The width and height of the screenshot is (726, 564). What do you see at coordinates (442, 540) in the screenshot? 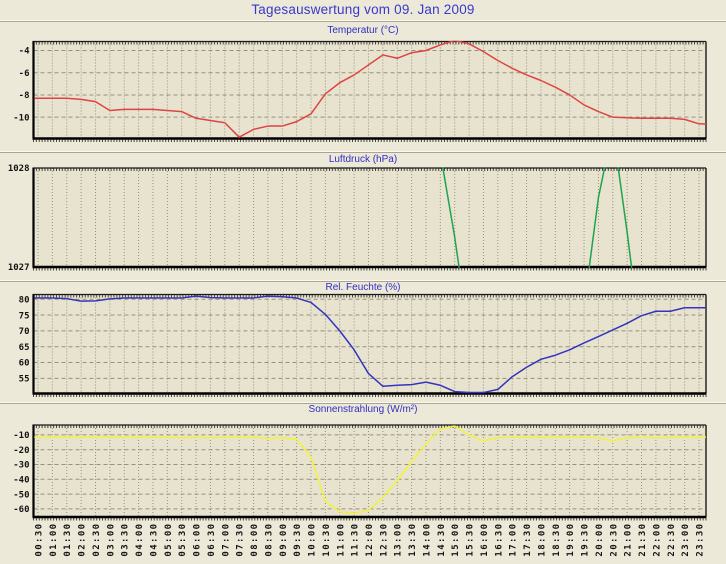
I see `x-tick-label: 14:30` at bounding box center [442, 540].